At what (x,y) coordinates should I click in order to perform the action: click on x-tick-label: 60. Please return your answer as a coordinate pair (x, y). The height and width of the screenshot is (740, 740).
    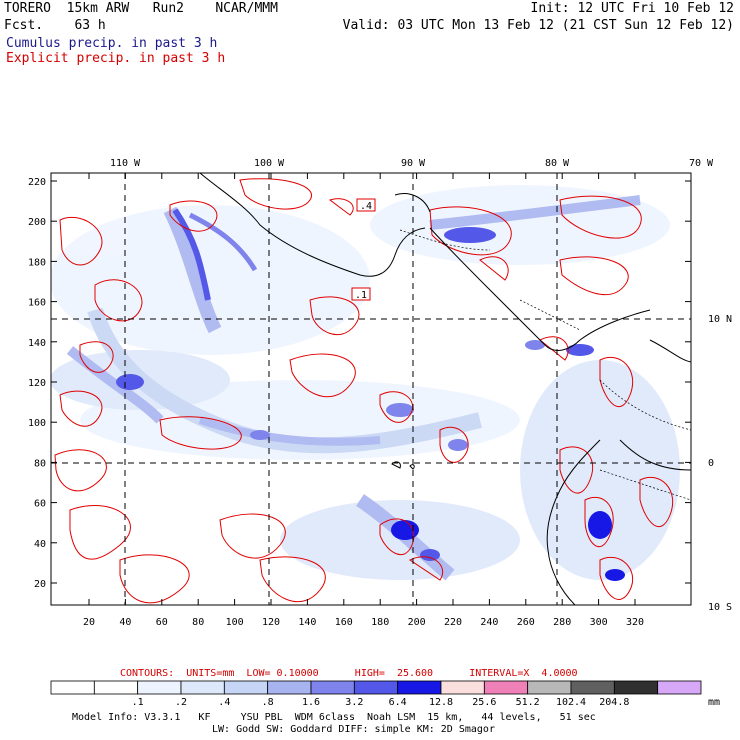
    Looking at the image, I should click on (162, 622).